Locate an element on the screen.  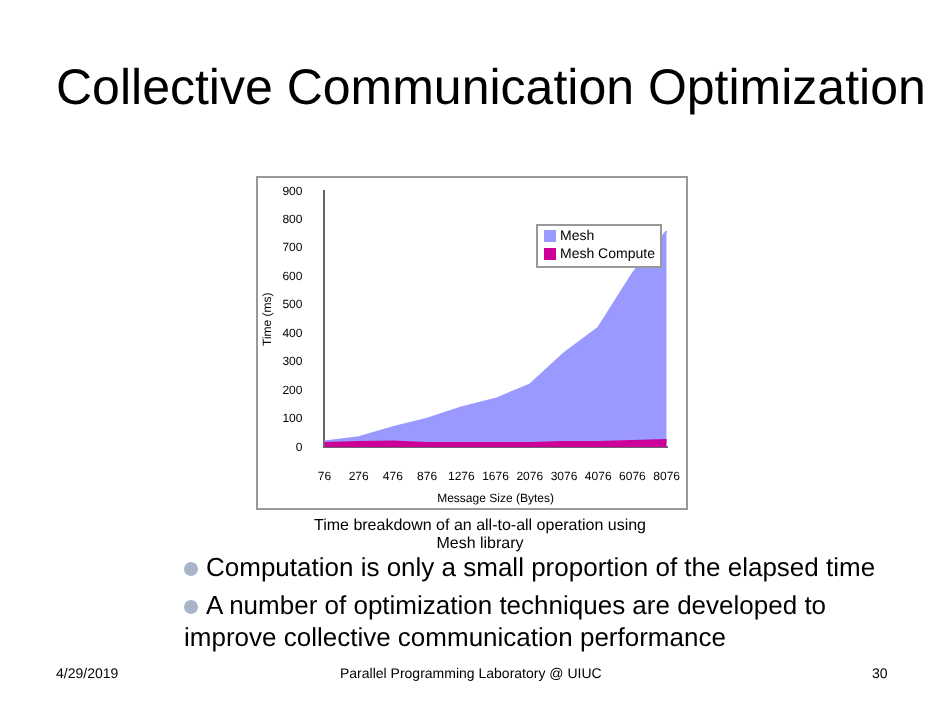
text: Computation is only a small proportion of the elapsed time is located at coordinates (540, 567).